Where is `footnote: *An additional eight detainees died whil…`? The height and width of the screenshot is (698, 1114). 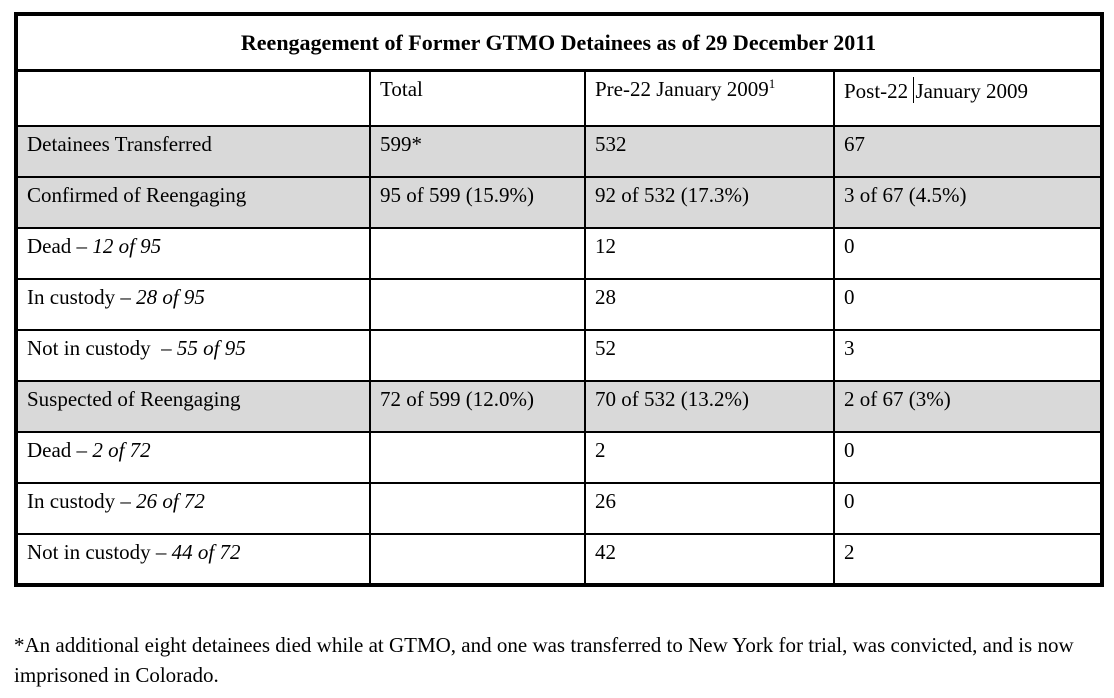
footnote: *An additional eight detainees died whil… is located at coordinates (544, 660).